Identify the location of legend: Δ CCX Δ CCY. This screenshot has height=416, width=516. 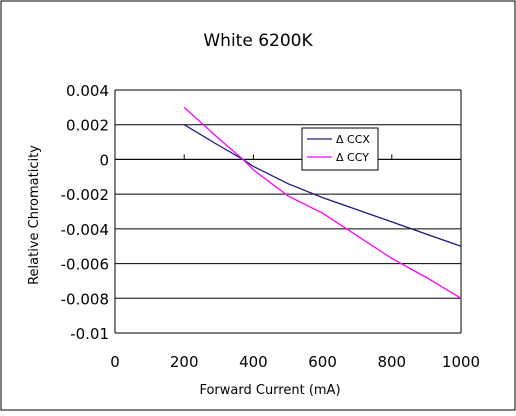
(340, 149).